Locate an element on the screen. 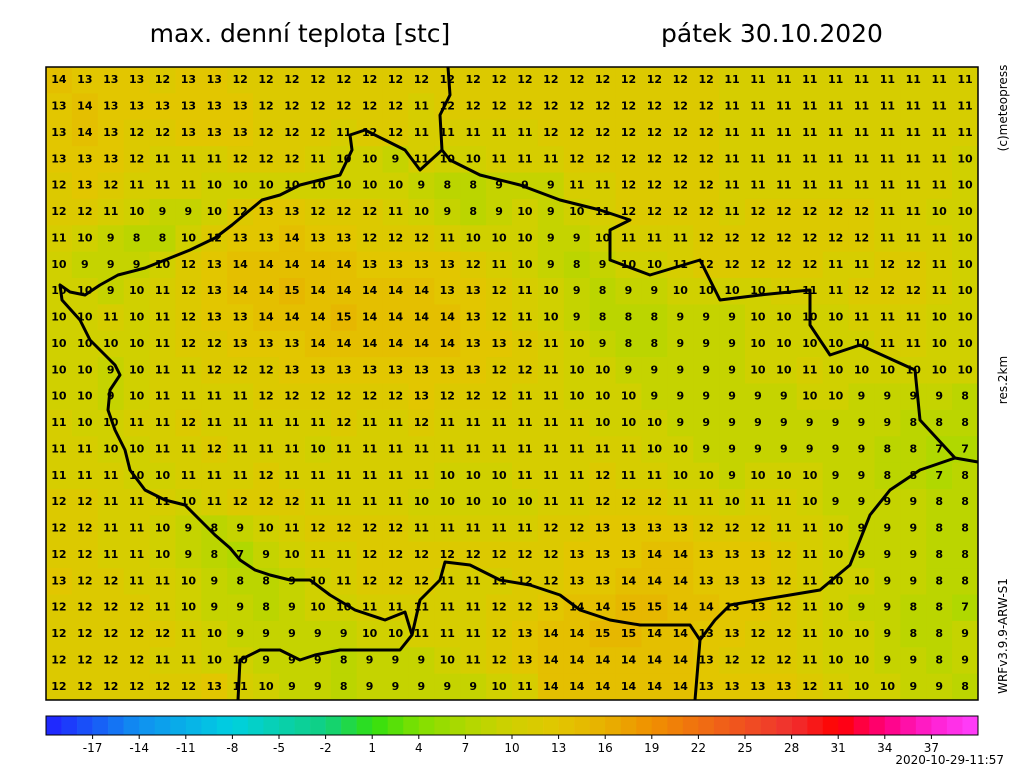  colorbar-label: 10 is located at coordinates (511, 748).